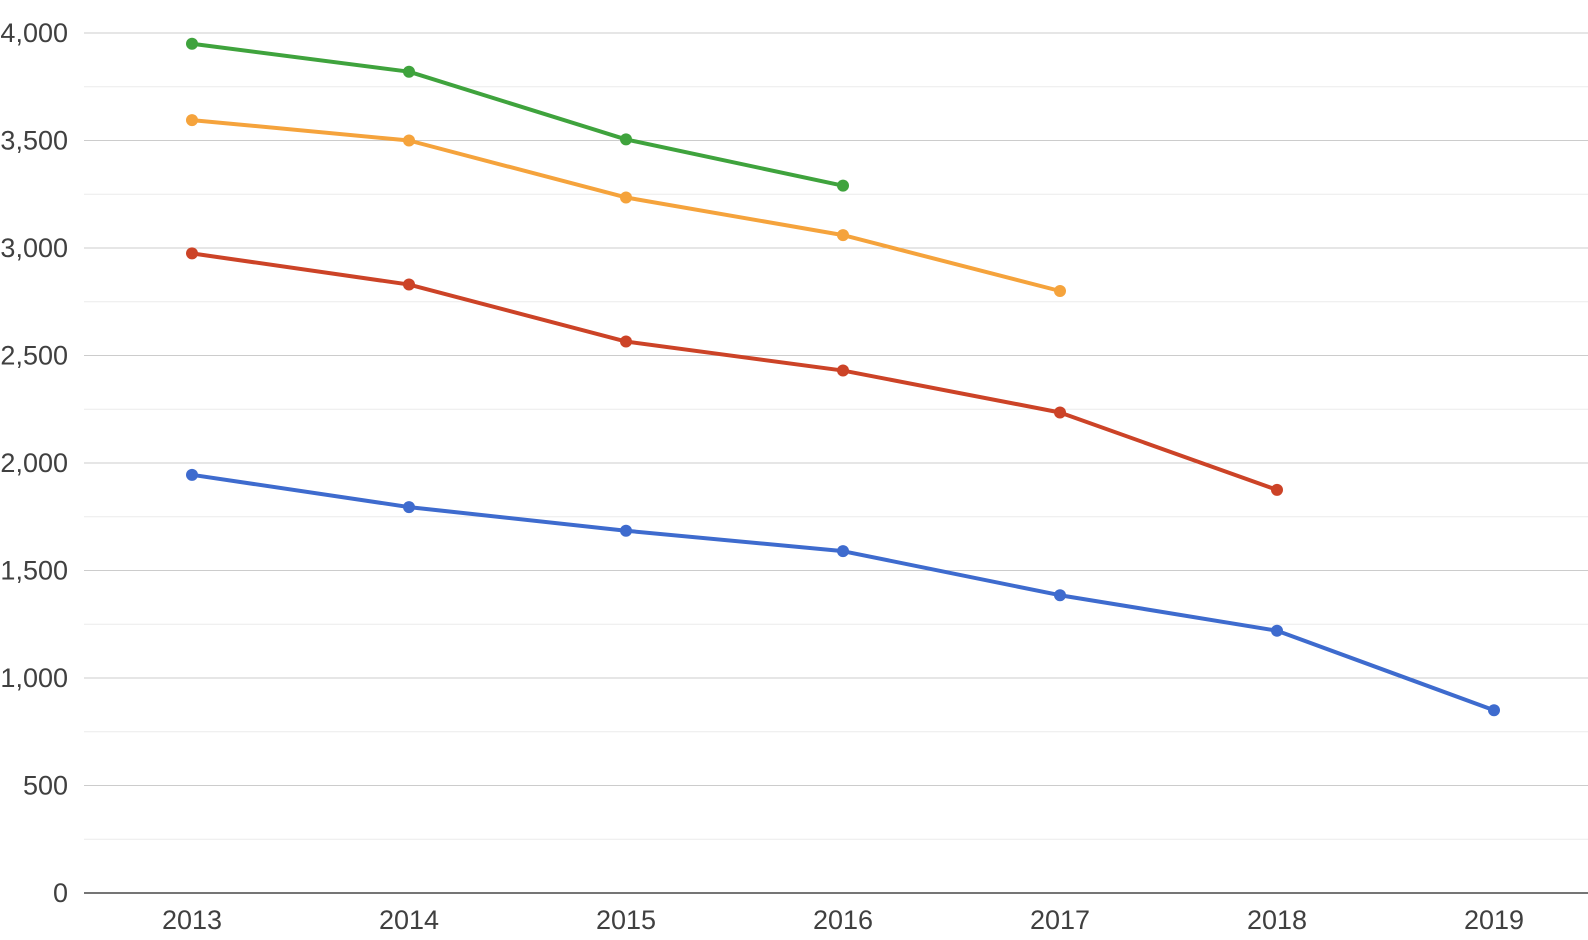 This screenshot has height=940, width=1588. Describe the element at coordinates (1277, 920) in the screenshot. I see `x-tick-label-2018: 2018` at that location.